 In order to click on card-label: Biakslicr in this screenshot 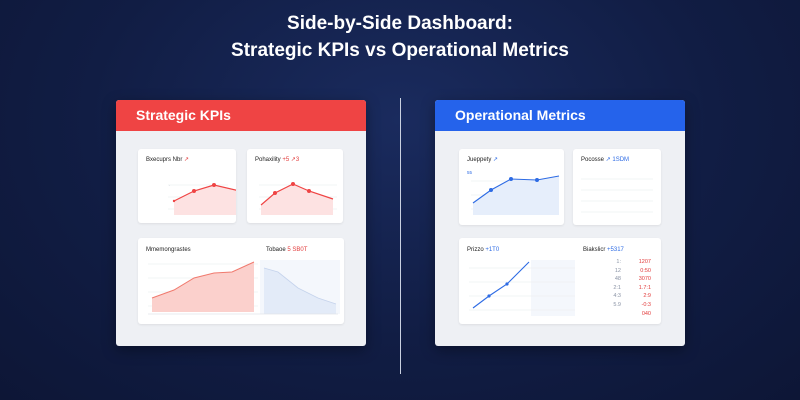, I will do `click(594, 250)`.